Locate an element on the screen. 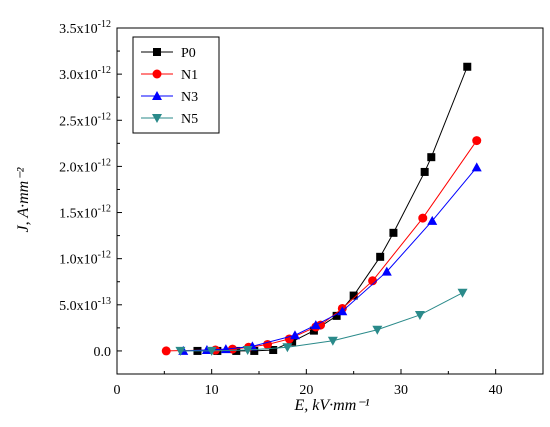 This screenshot has height=427, width=550. y-tick-label: 0.0 is located at coordinates (103, 352).